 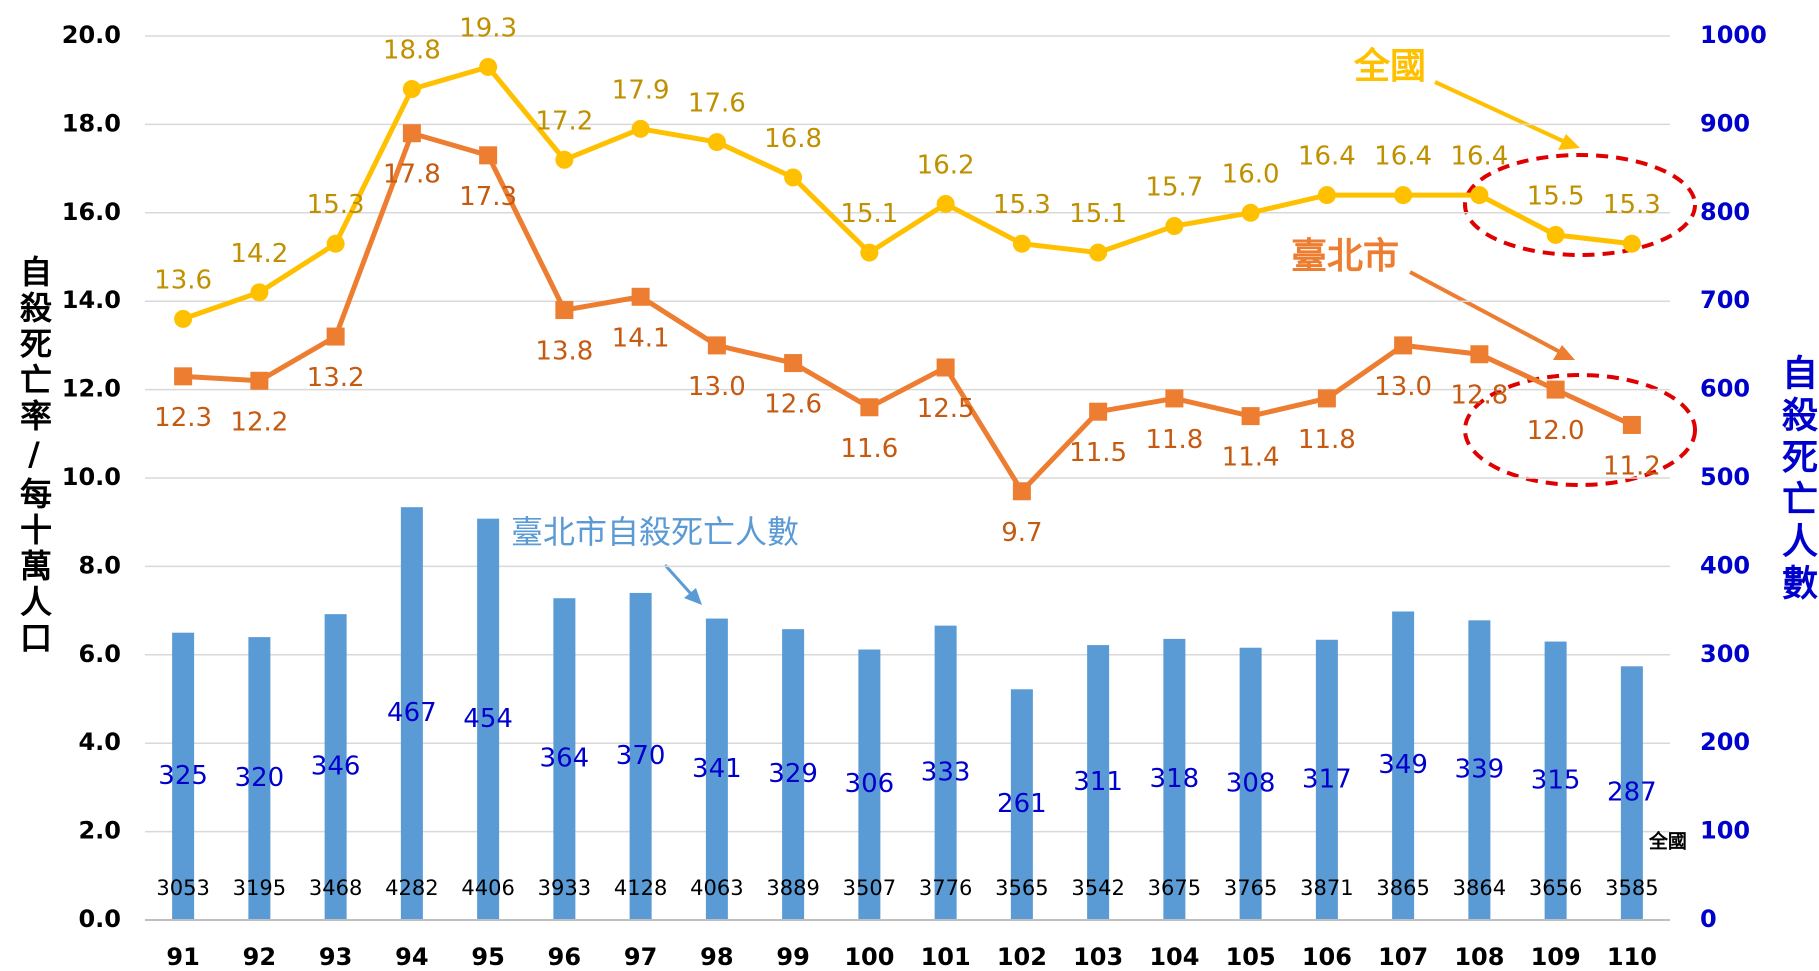 I want to click on bar-label: 349, so click(x=1403, y=765).